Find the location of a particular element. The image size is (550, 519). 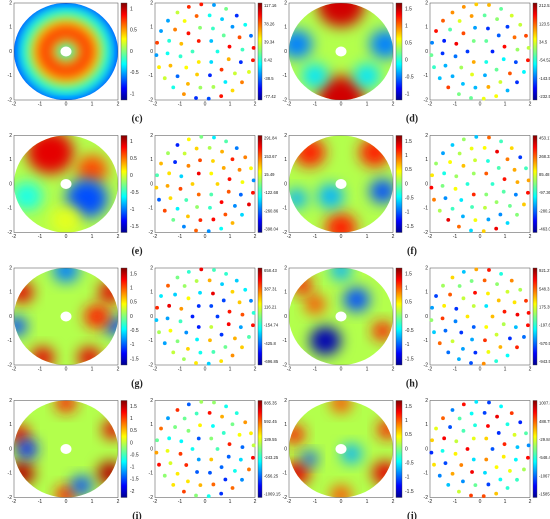

x-tick-label: 2 is located at coordinates (118, 104).